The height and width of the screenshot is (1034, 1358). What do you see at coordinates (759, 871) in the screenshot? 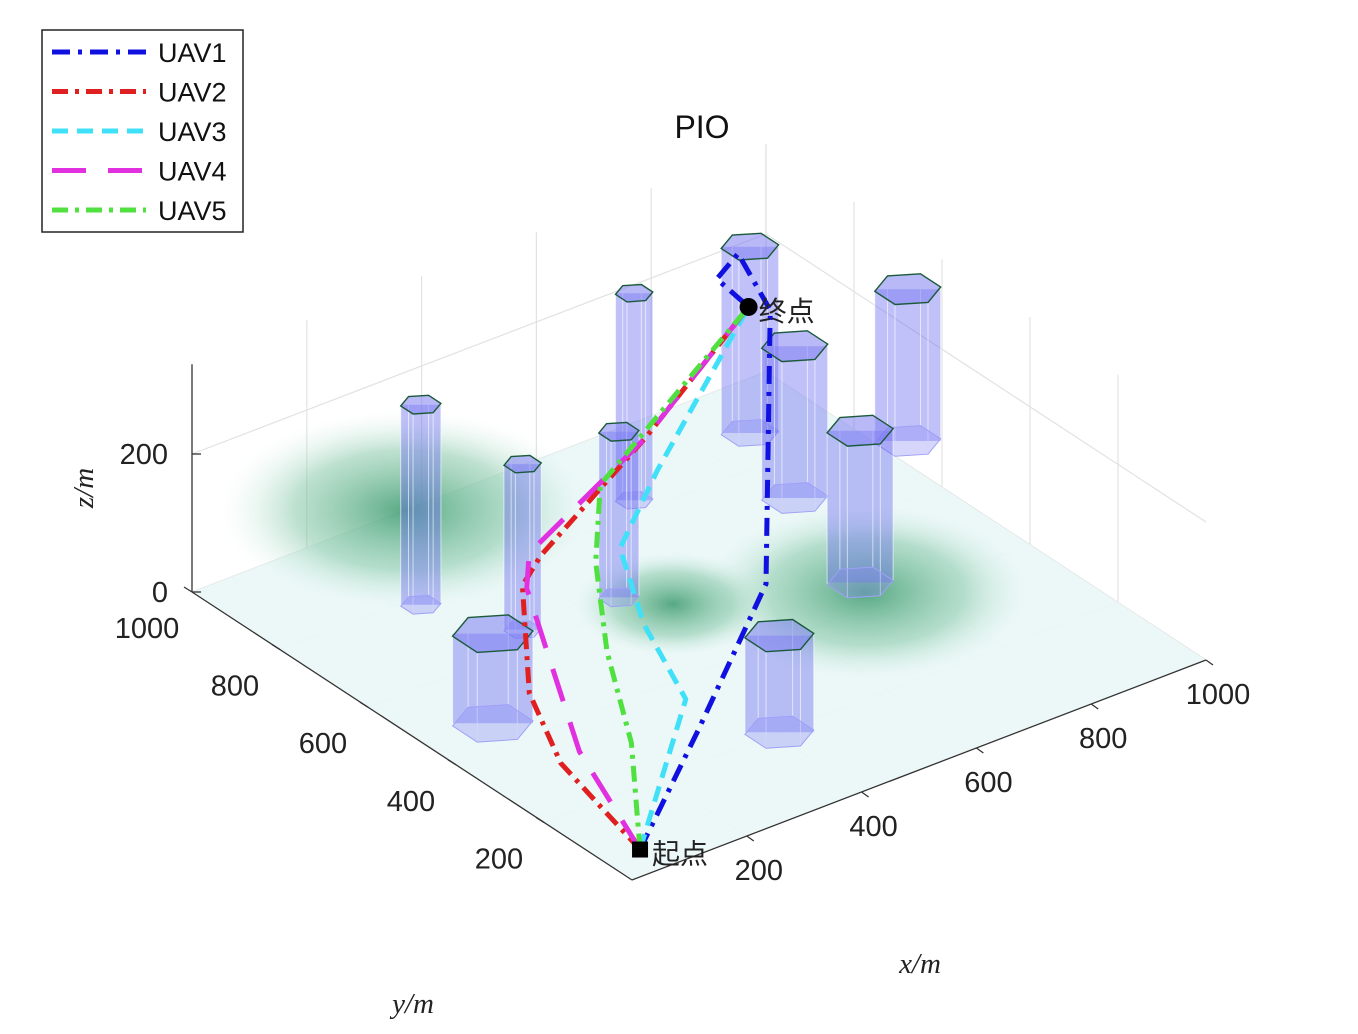
I see `x-tick-label: 200` at bounding box center [759, 871].